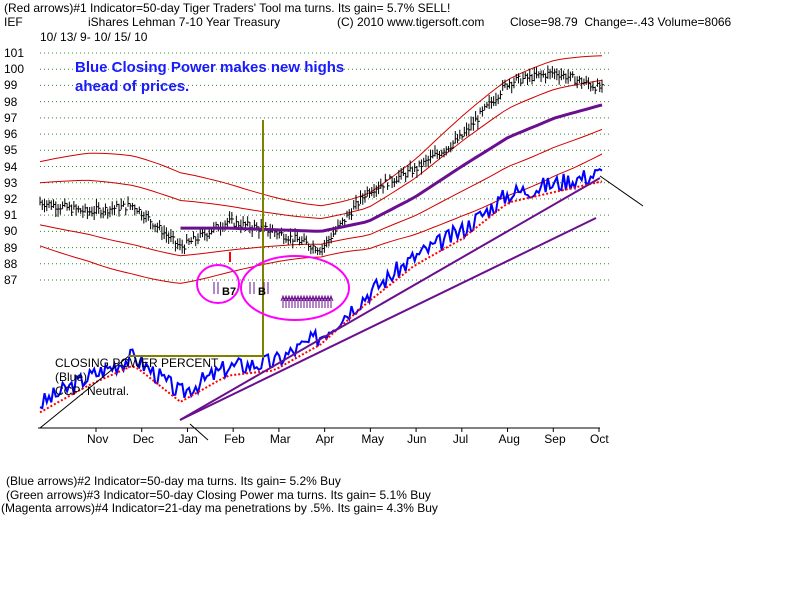 The image size is (800, 600). What do you see at coordinates (14, 69) in the screenshot?
I see `y-tick-label: 100` at bounding box center [14, 69].